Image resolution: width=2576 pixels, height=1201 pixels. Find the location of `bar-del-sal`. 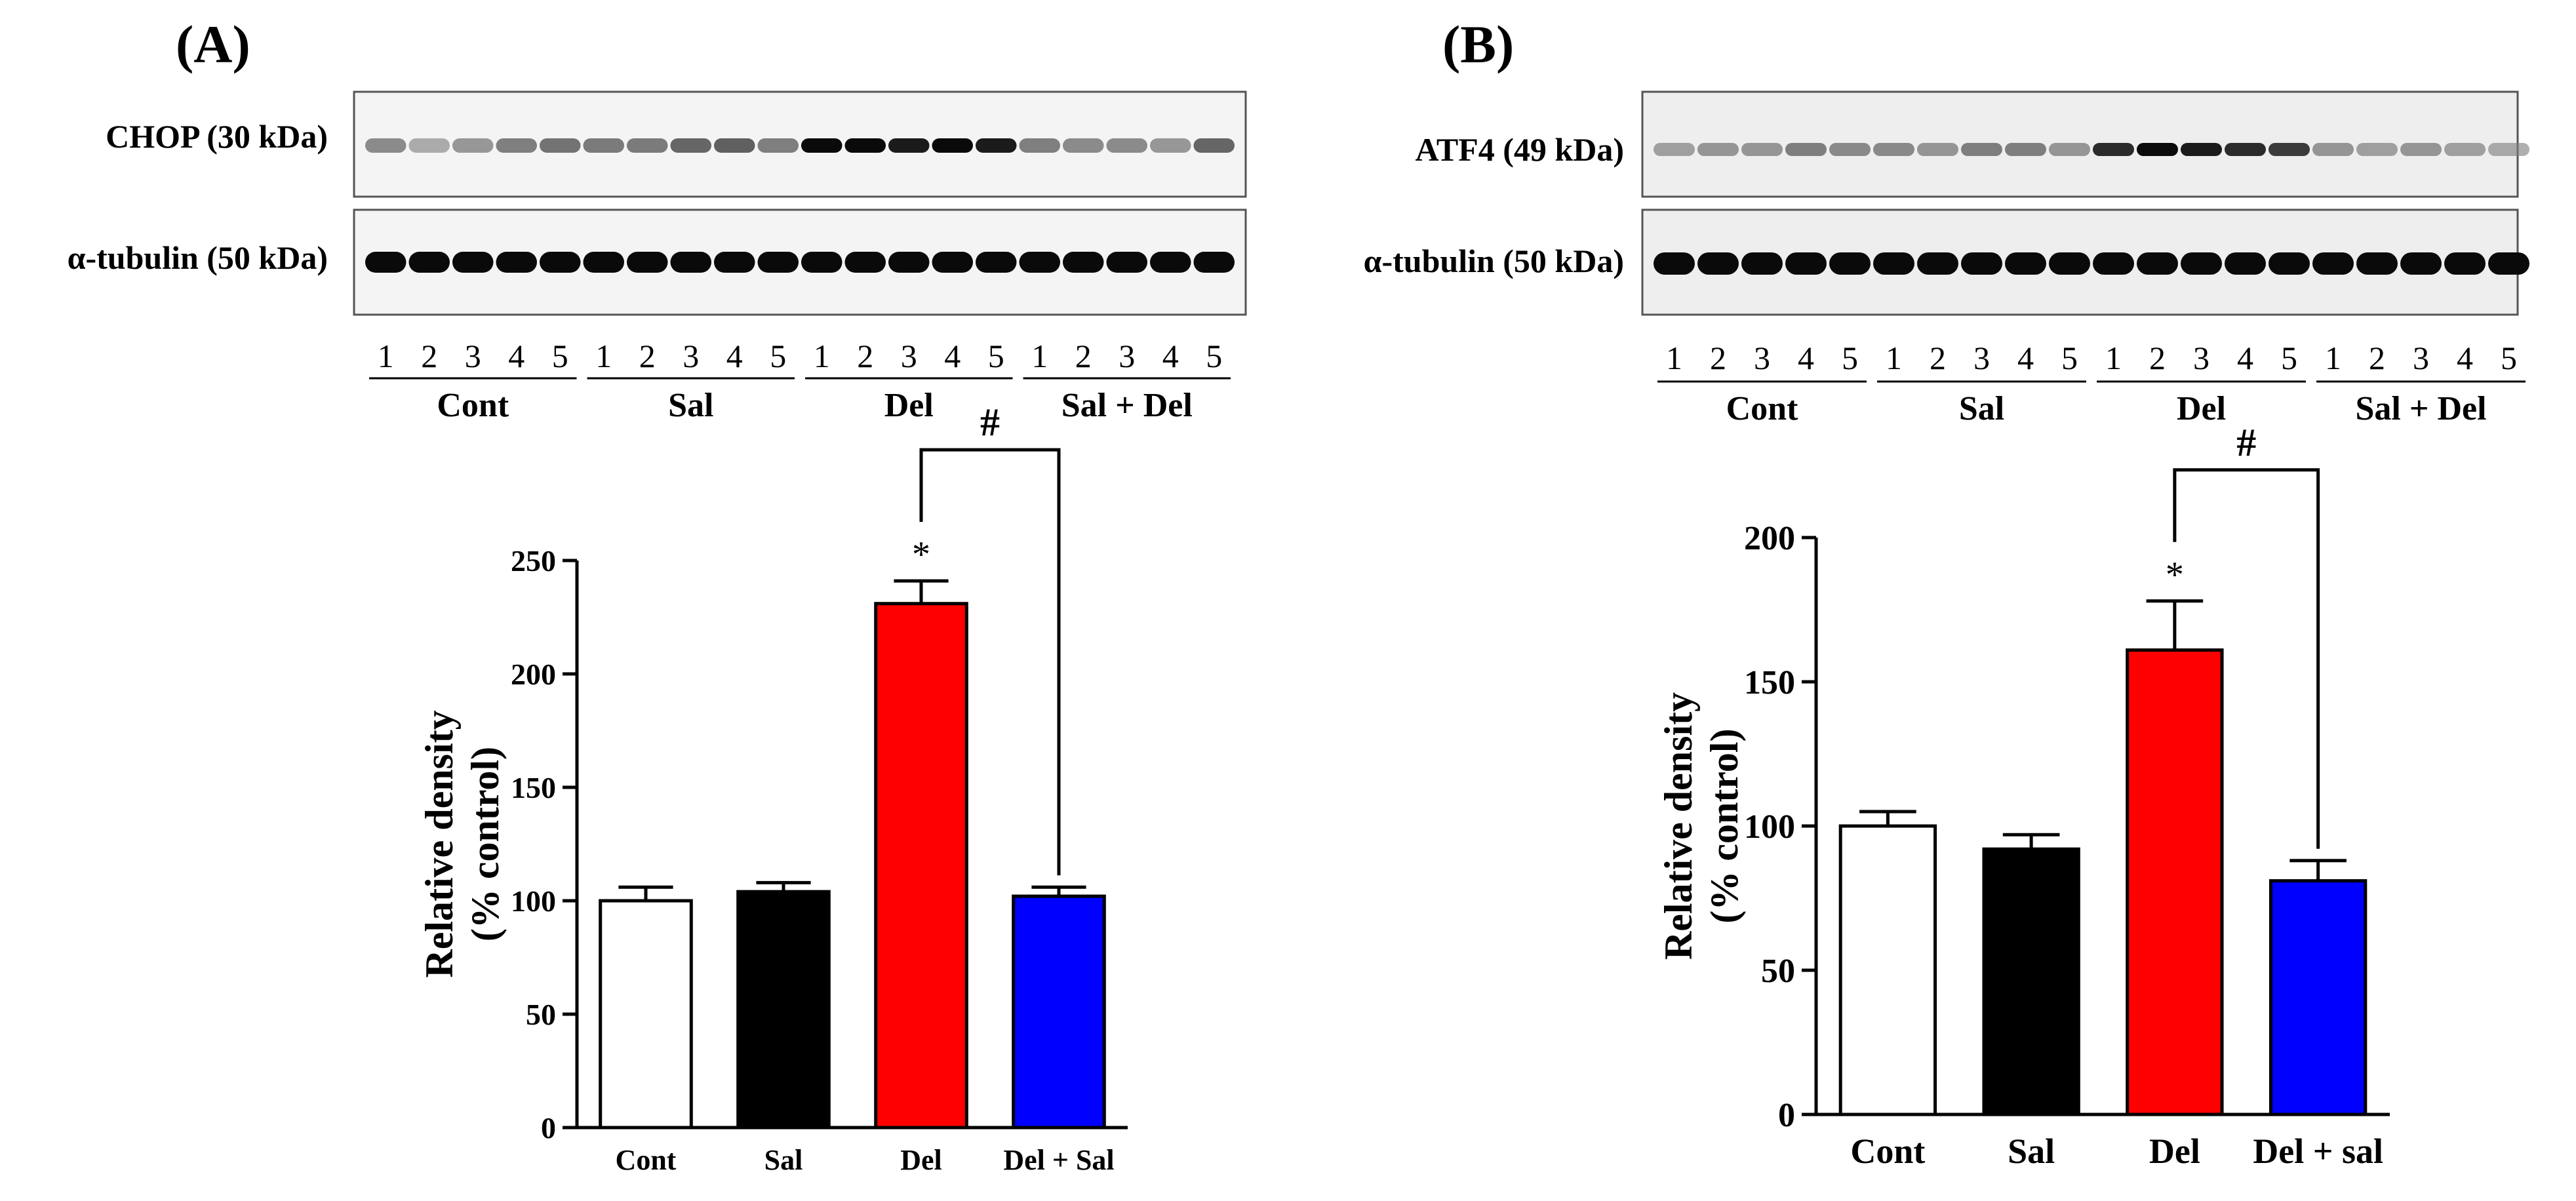

bar-del-sal is located at coordinates (2318, 997).